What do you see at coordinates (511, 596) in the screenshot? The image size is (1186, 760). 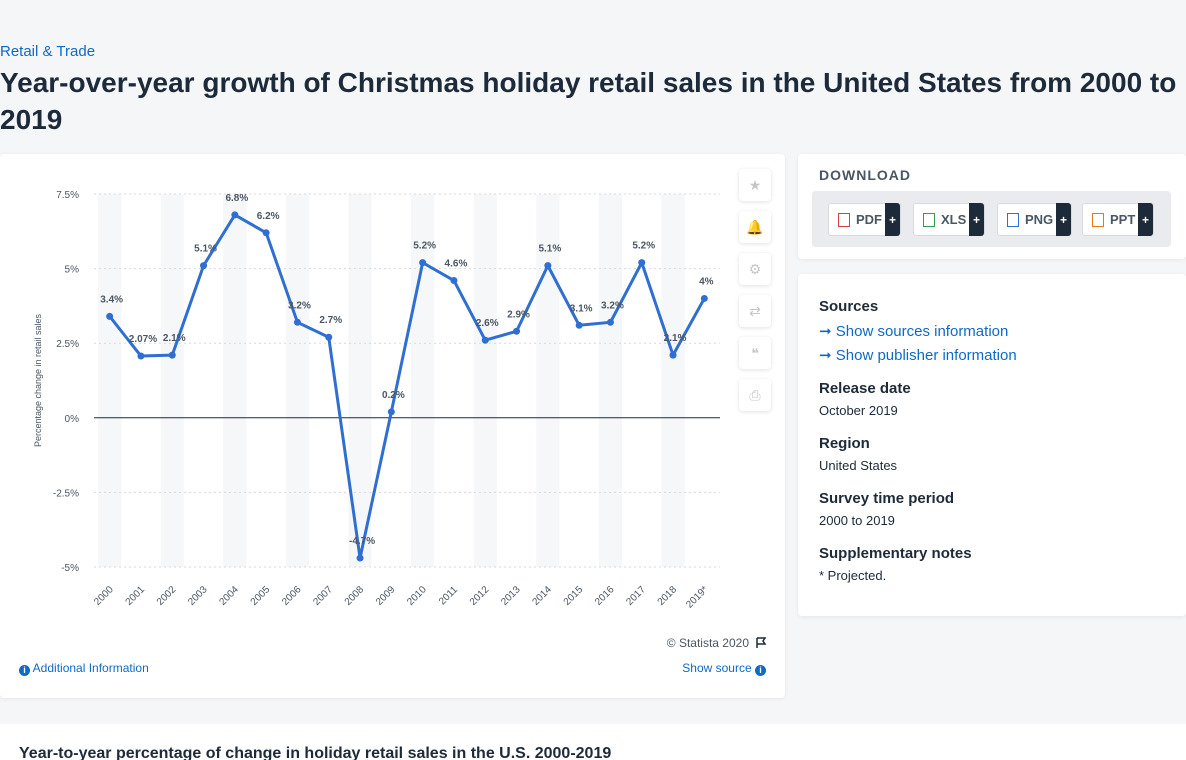 I see `x-tick-label: 2013` at bounding box center [511, 596].